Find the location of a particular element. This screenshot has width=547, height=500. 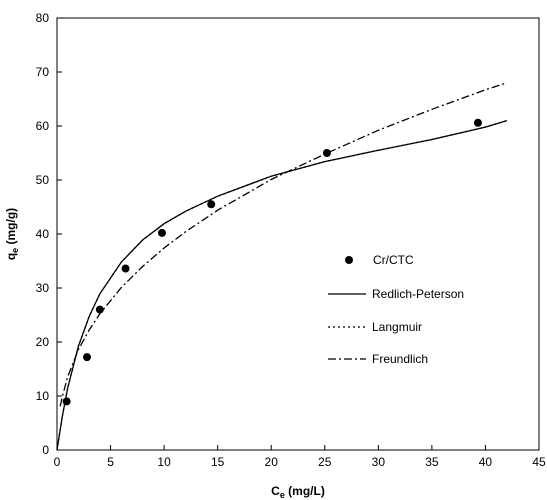

x-tick-label: 20 is located at coordinates (272, 462).